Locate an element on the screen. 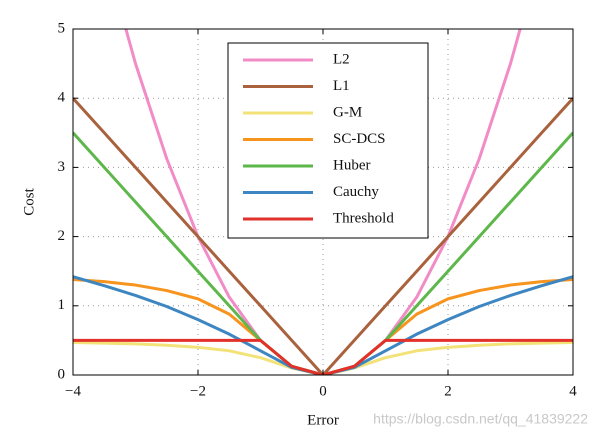 This screenshot has height=442, width=606. x-tick-label: 0 is located at coordinates (323, 391).